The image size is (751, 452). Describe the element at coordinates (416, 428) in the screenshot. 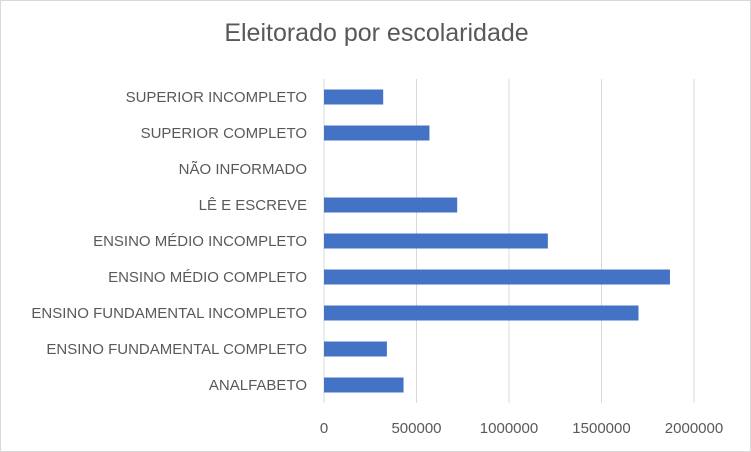

I see `x-tick-label: 500000` at that location.